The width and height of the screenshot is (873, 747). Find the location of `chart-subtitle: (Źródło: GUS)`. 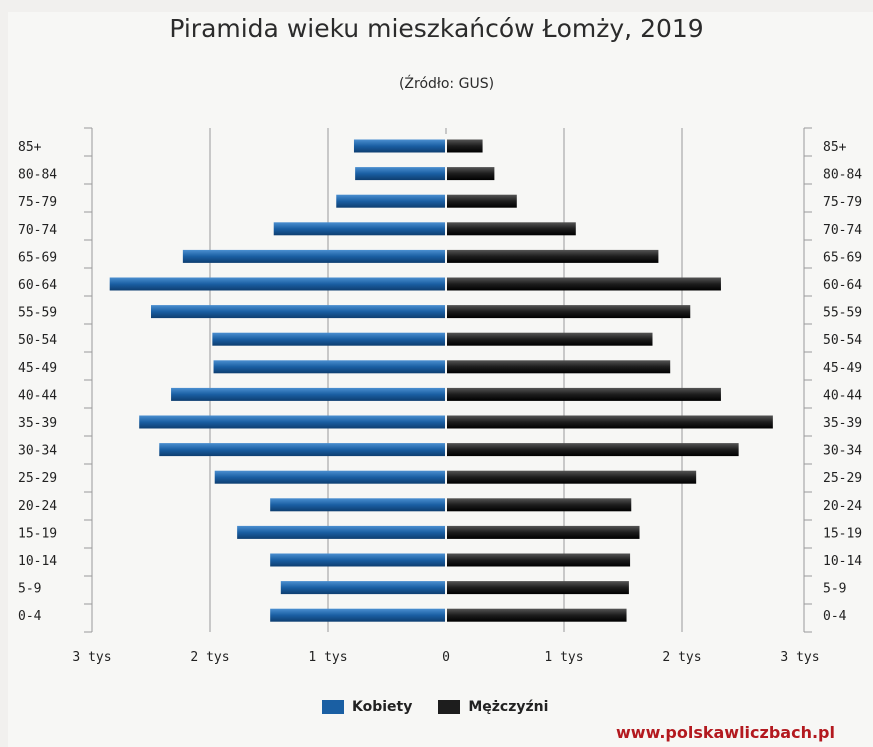

chart-subtitle: (Źródło: GUS) is located at coordinates (446, 84).